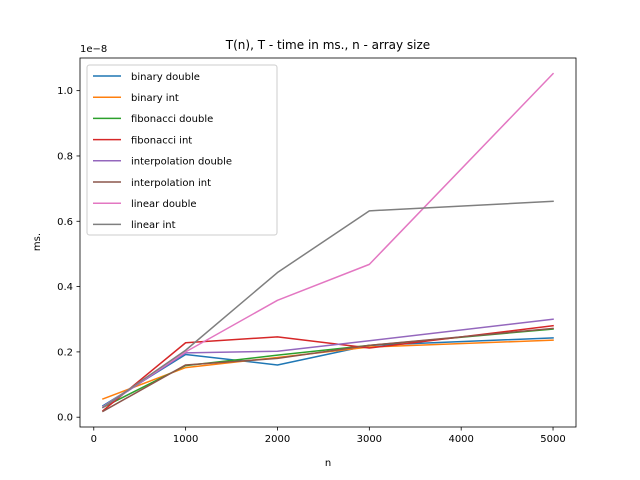 This screenshot has width=640, height=480. Describe the element at coordinates (65, 156) in the screenshot. I see `y-tick-label: 0.8` at that location.